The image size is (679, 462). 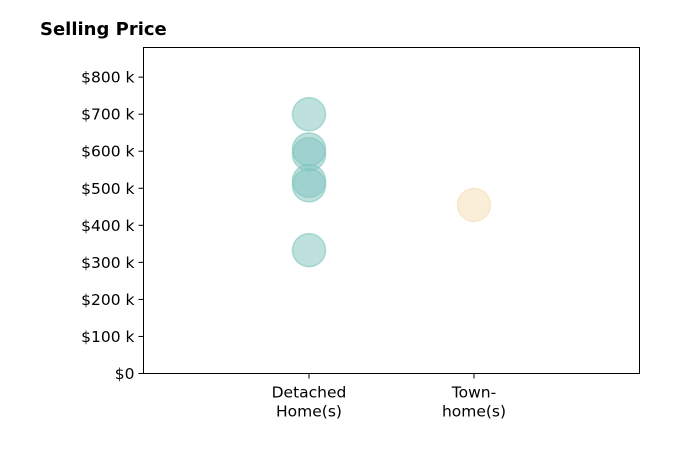 What do you see at coordinates (474, 412) in the screenshot?
I see `x-tick-label: home(s)` at bounding box center [474, 412].